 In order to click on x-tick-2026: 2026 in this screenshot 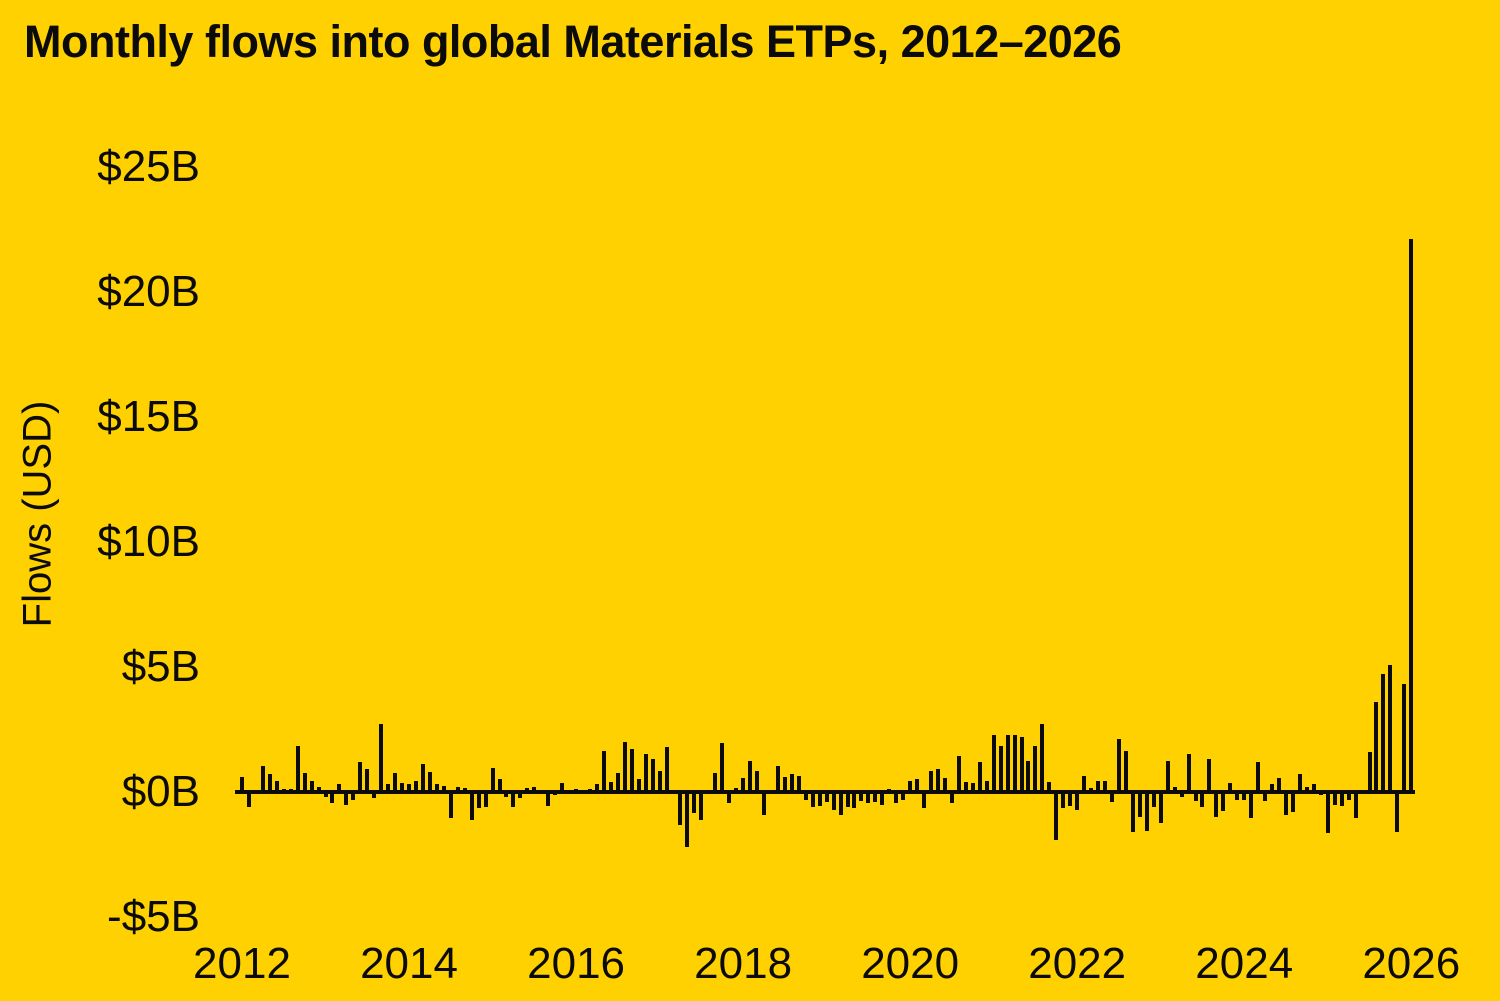, I will do `click(1411, 963)`.